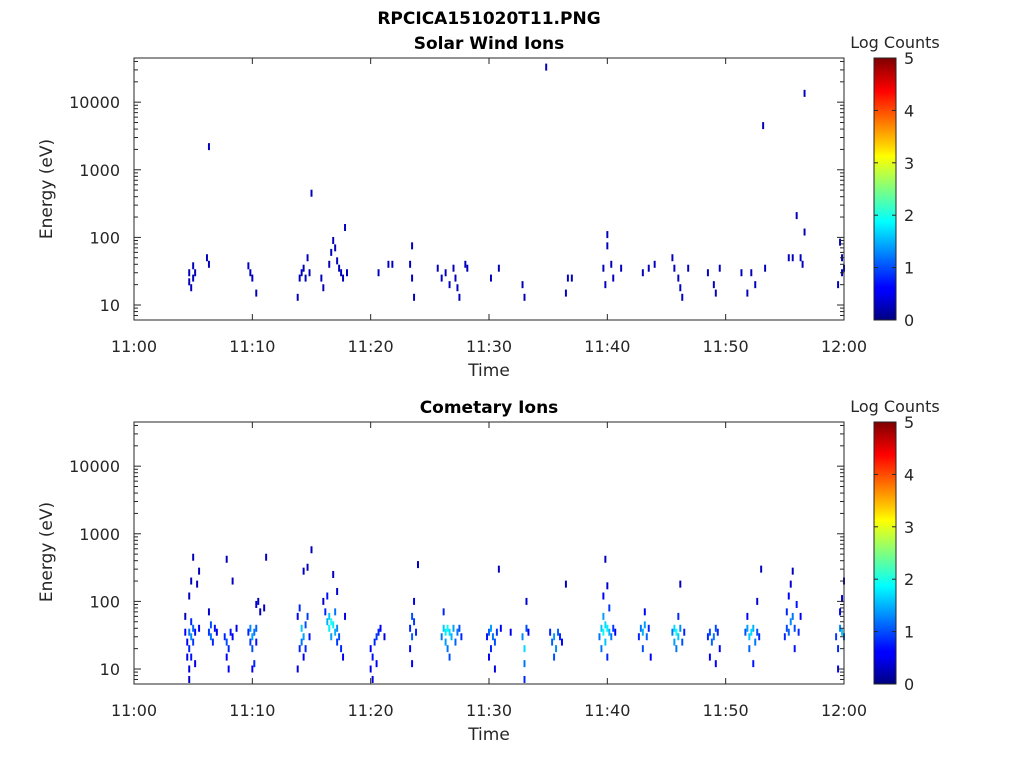 This screenshot has width=1024, height=768. What do you see at coordinates (94, 466) in the screenshot?
I see `y-tick-label: 10000` at bounding box center [94, 466].